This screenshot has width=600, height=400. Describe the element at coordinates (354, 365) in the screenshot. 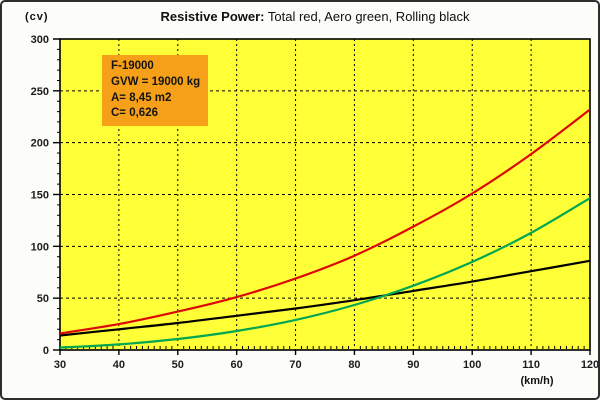

I see `x-tick-label: 80` at that location.